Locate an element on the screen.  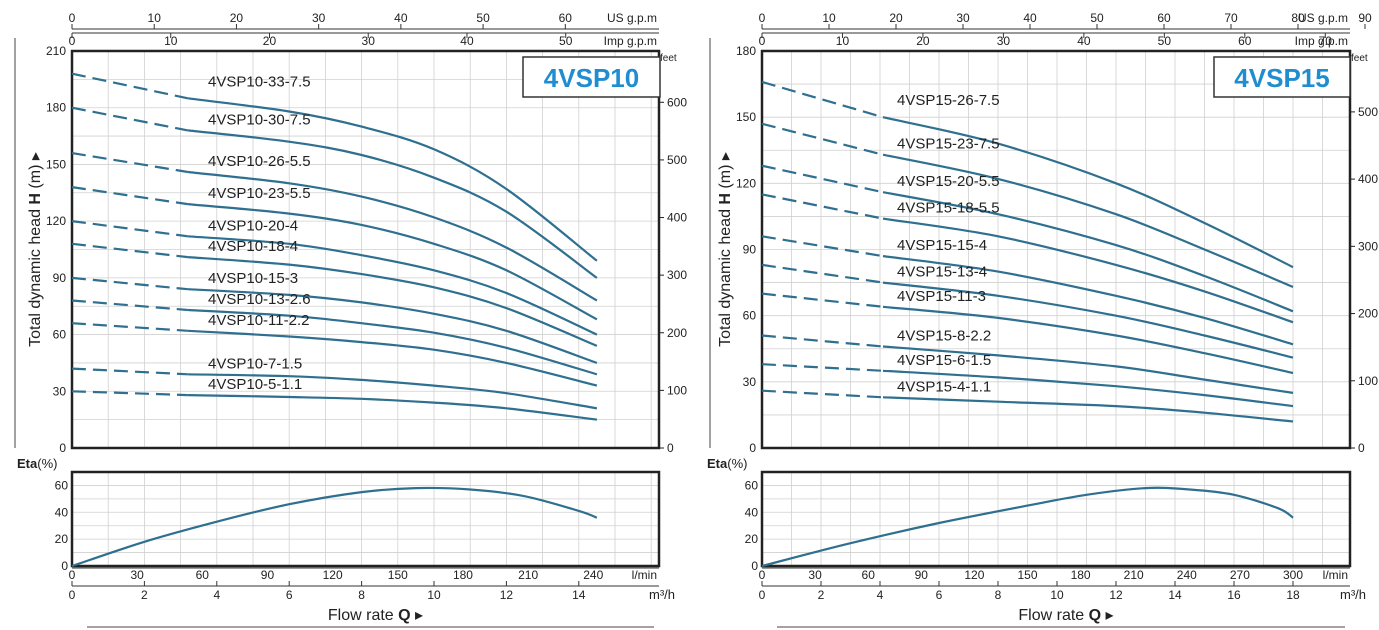
chart-title: 4VSP10 is located at coordinates (591, 78).